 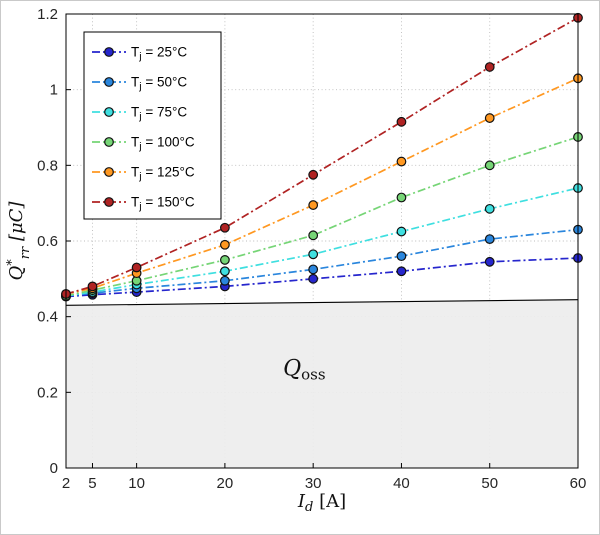 What do you see at coordinates (47, 317) in the screenshot?
I see `y-tick-label: 0.4` at bounding box center [47, 317].